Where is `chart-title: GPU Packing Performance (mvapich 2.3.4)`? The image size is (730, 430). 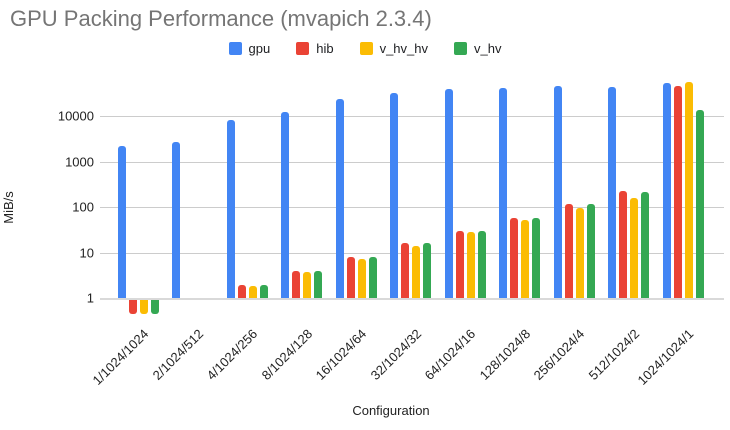
chart-title: GPU Packing Performance (mvapich 2.3.4) is located at coordinates (221, 18).